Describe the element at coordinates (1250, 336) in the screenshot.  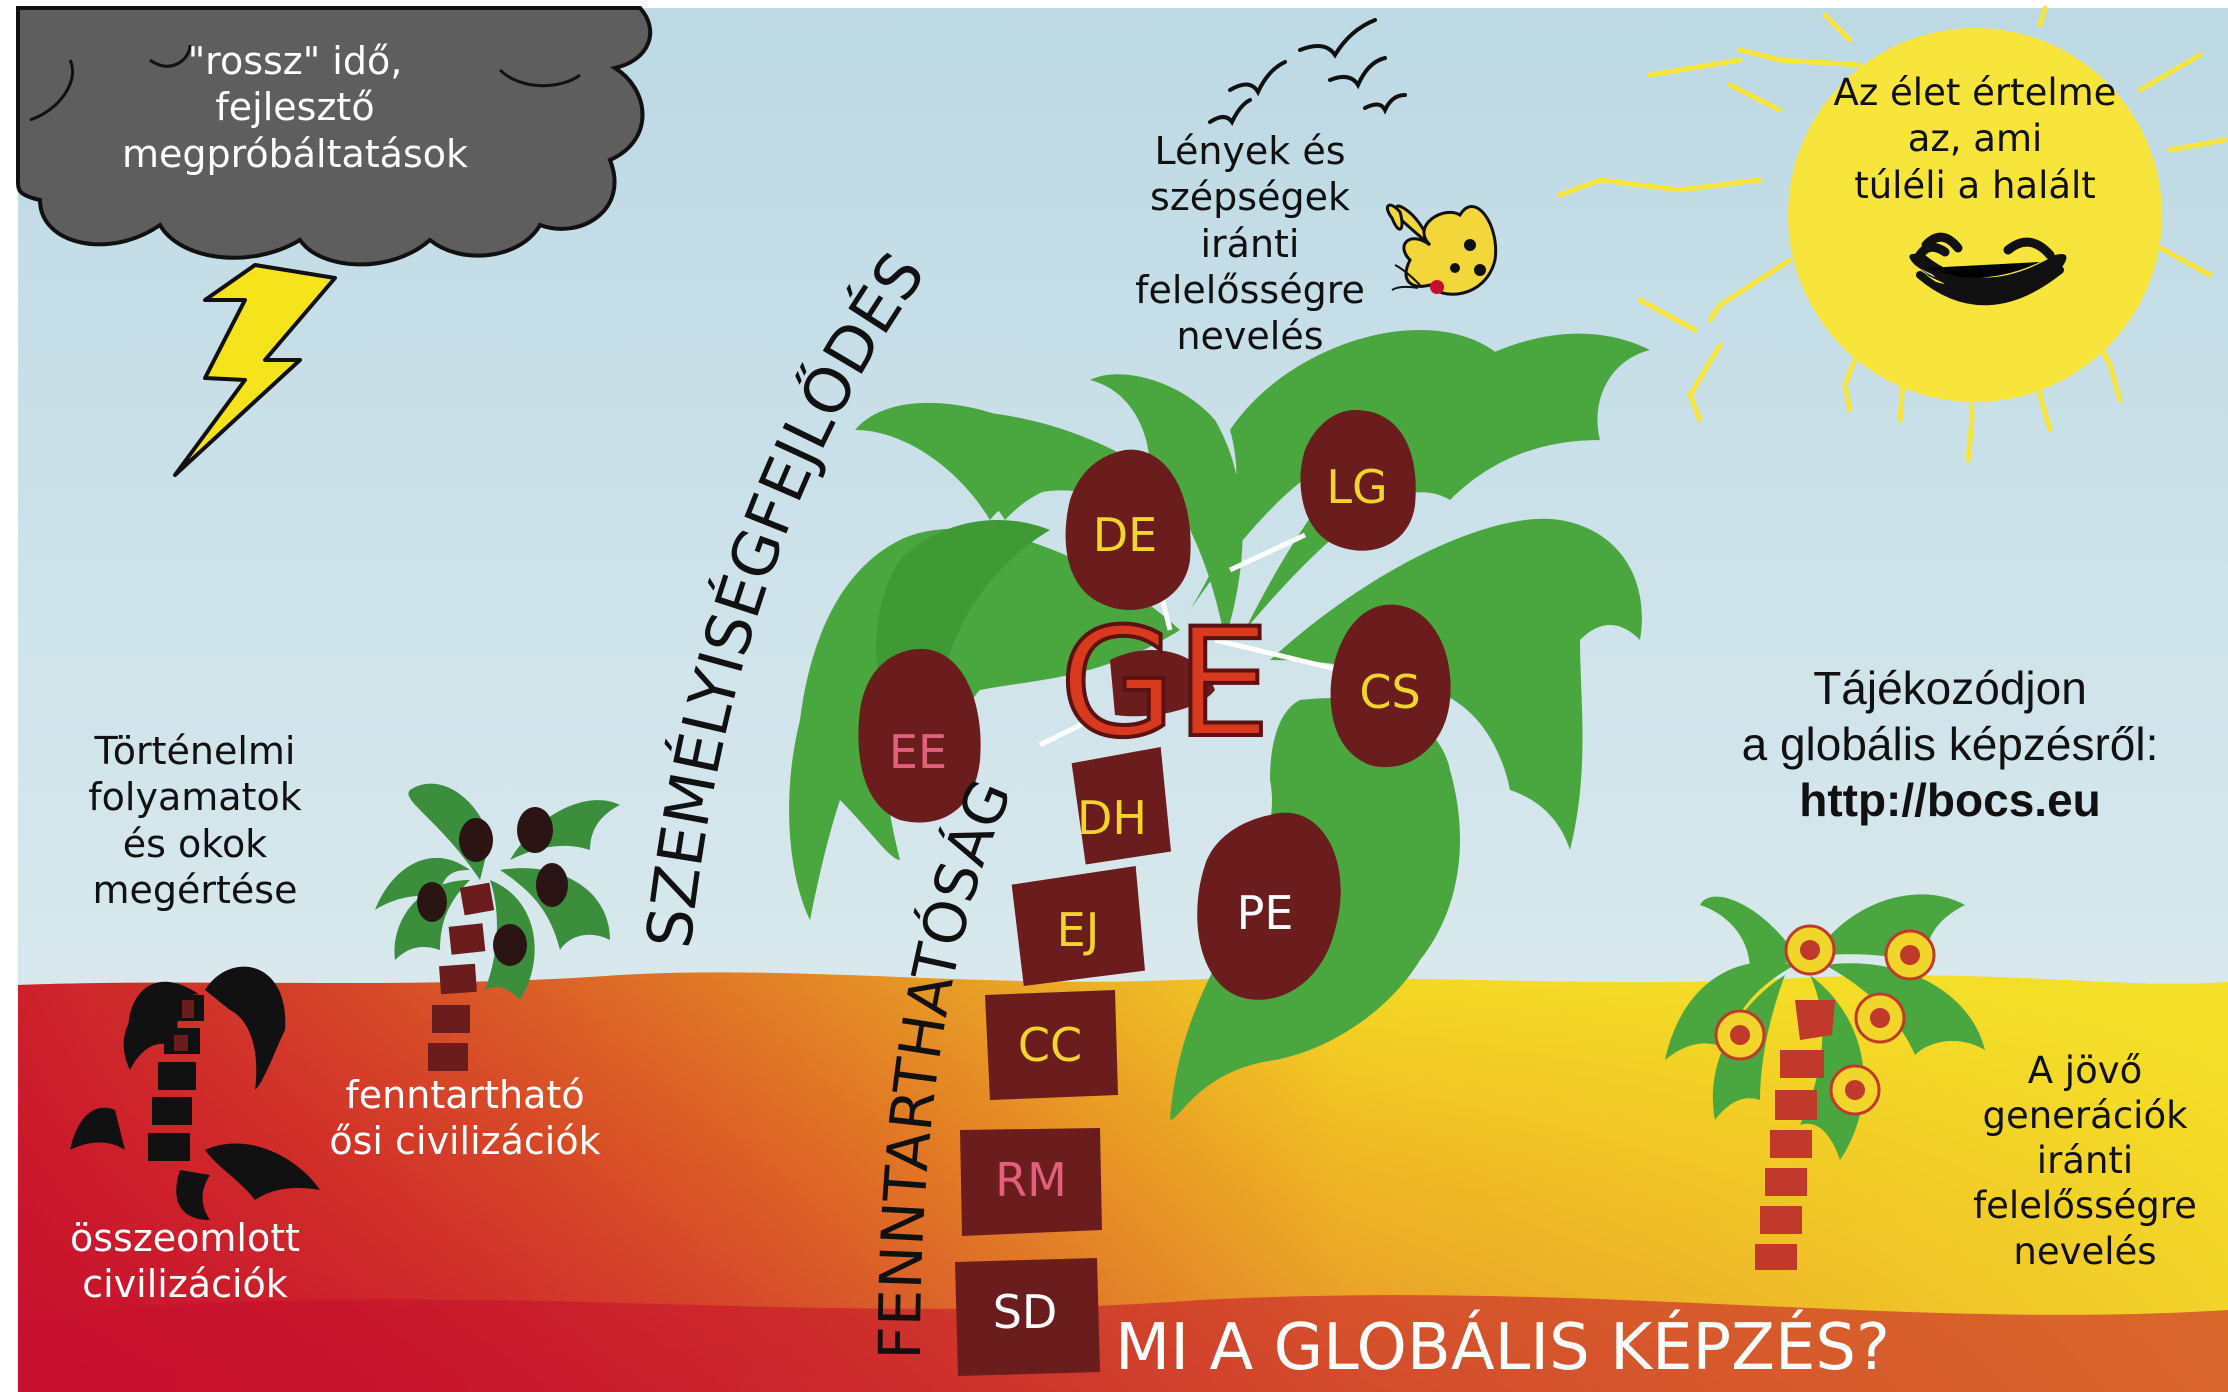
I see `beings-line: nevelés` at that location.